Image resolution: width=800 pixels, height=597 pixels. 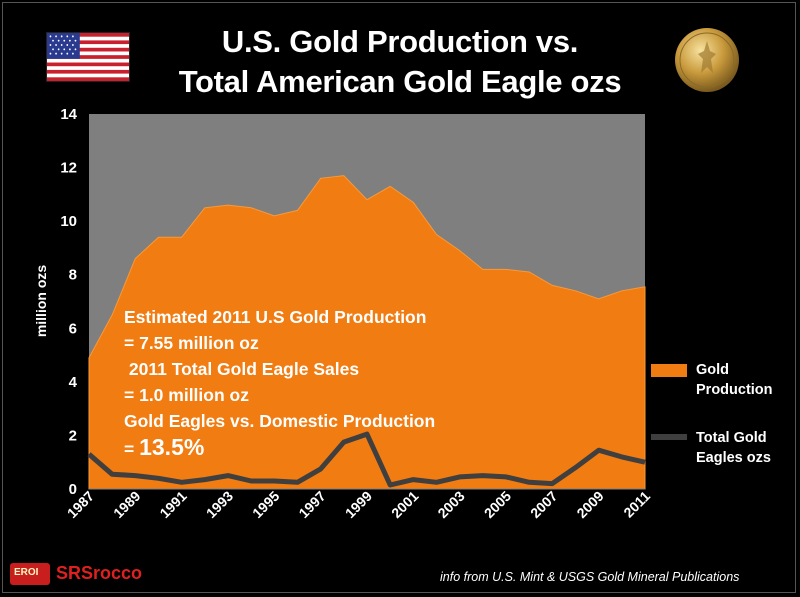 I want to click on x-tick-label: 1999, so click(x=358, y=504).